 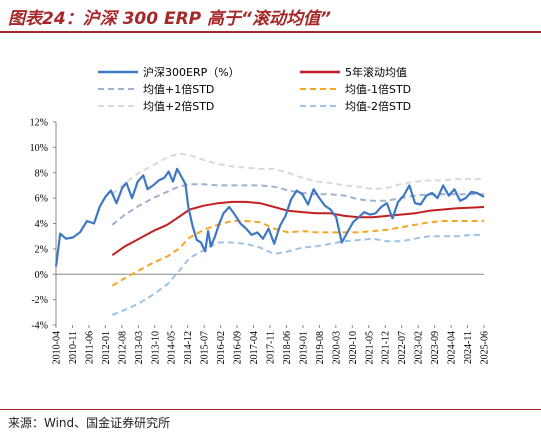 I want to click on x-tick-label: 2023-09, so click(x=435, y=347).